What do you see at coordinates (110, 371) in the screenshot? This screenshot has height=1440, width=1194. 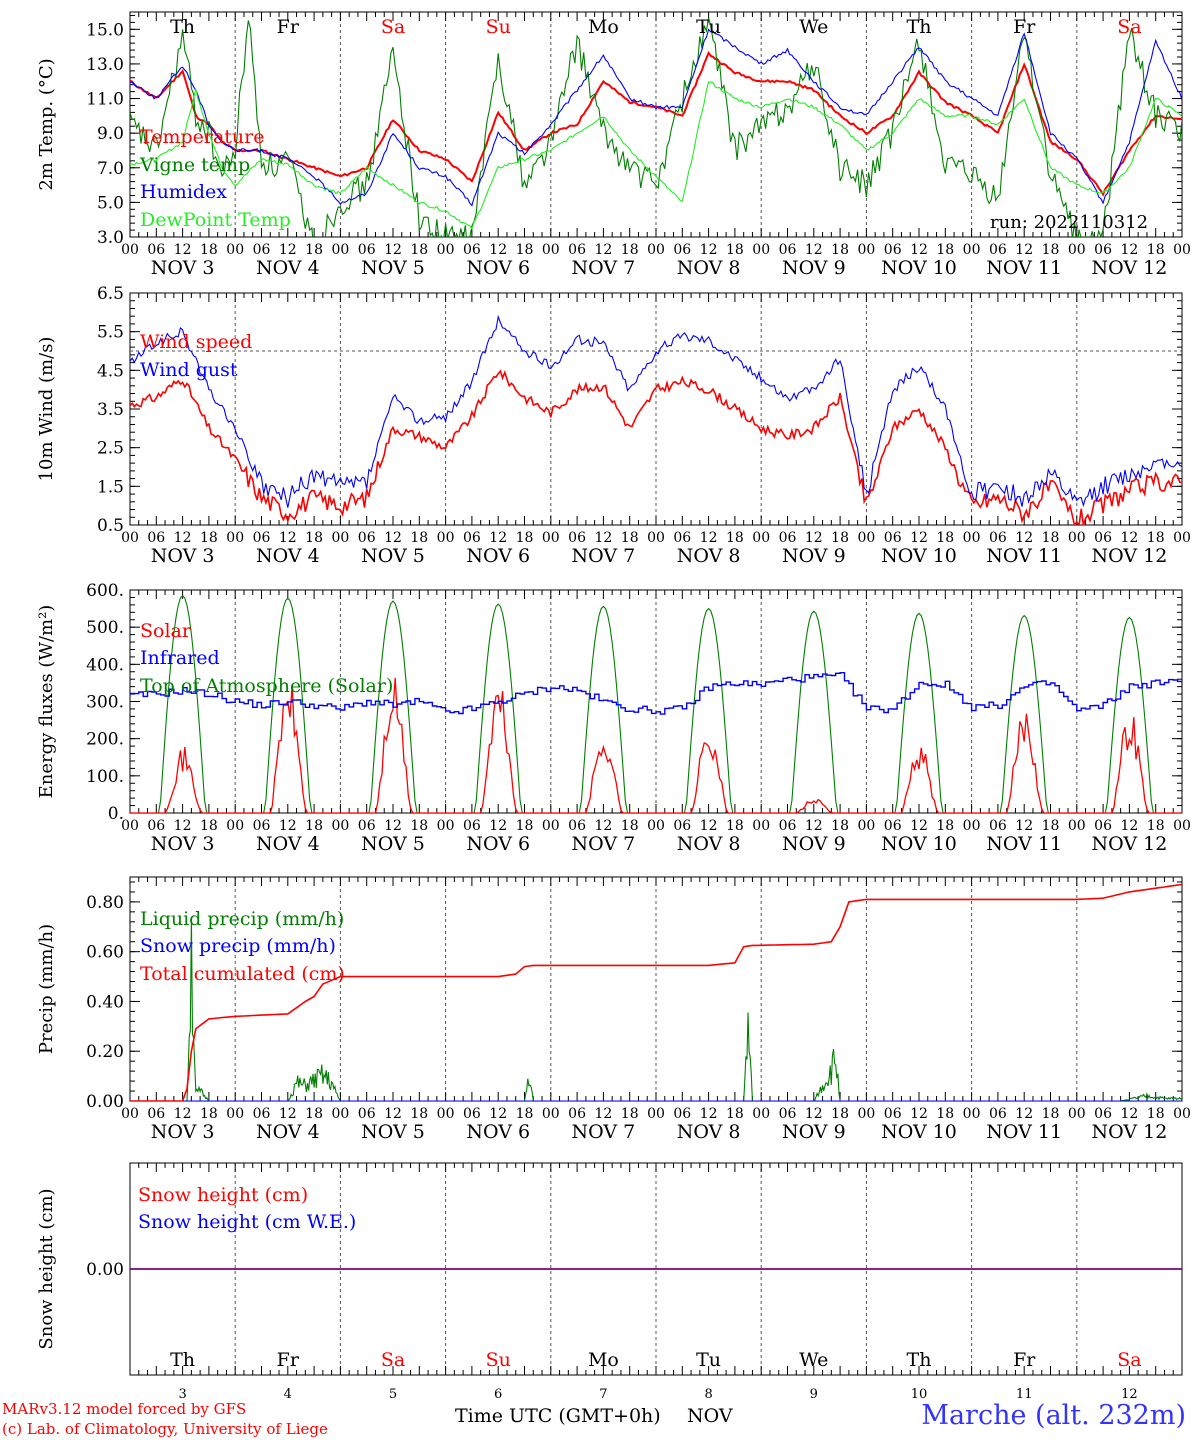 I see `y-tick-label: 4.5` at bounding box center [110, 371].